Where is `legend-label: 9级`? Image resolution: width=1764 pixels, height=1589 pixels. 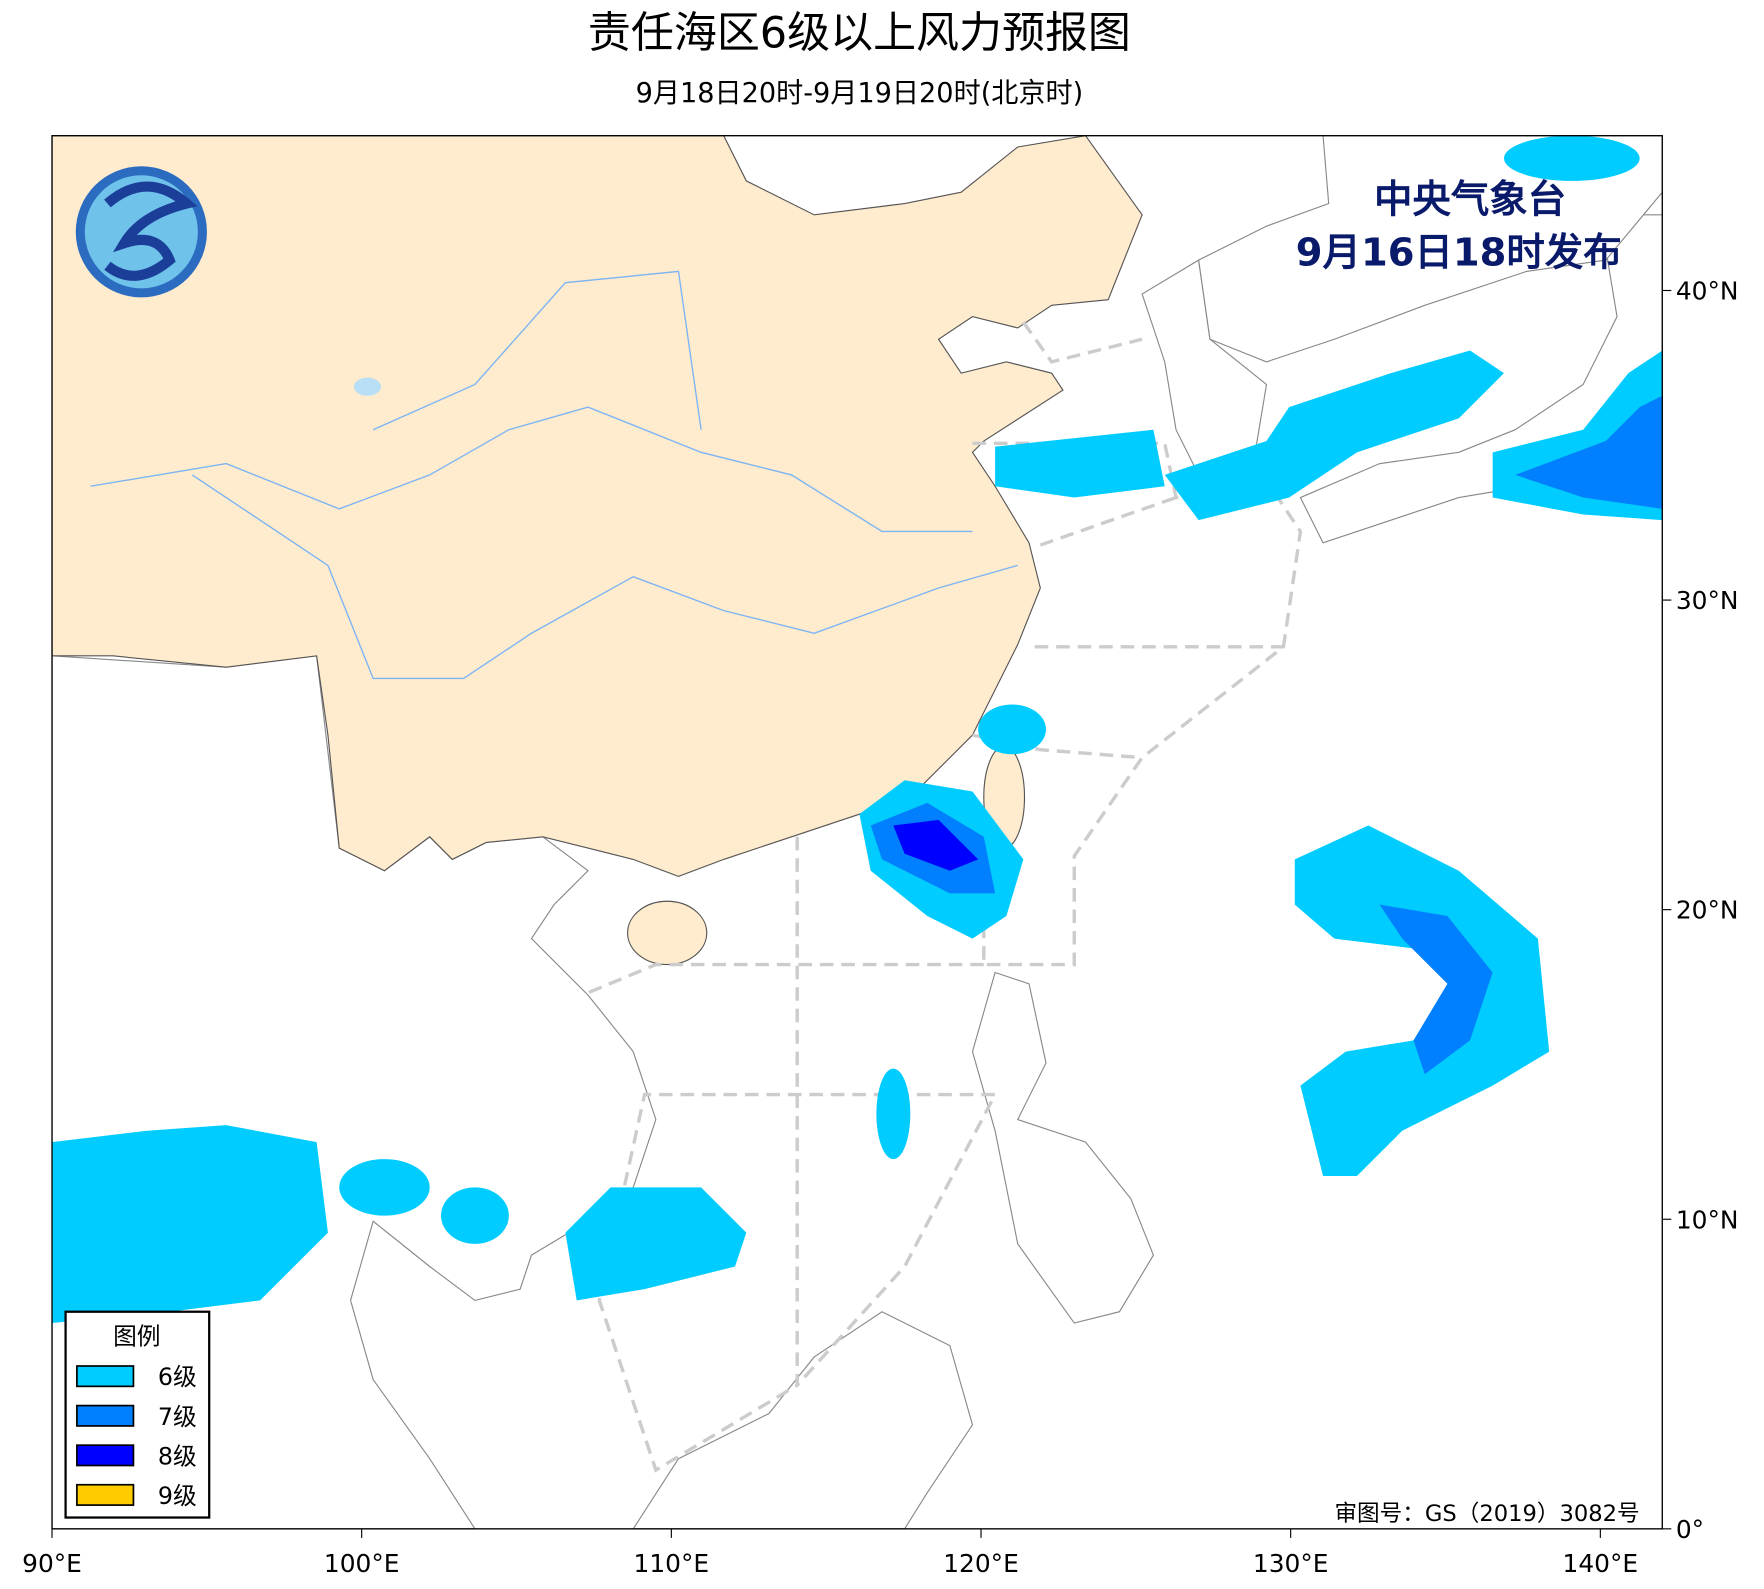 legend-label: 9级 is located at coordinates (177, 1496).